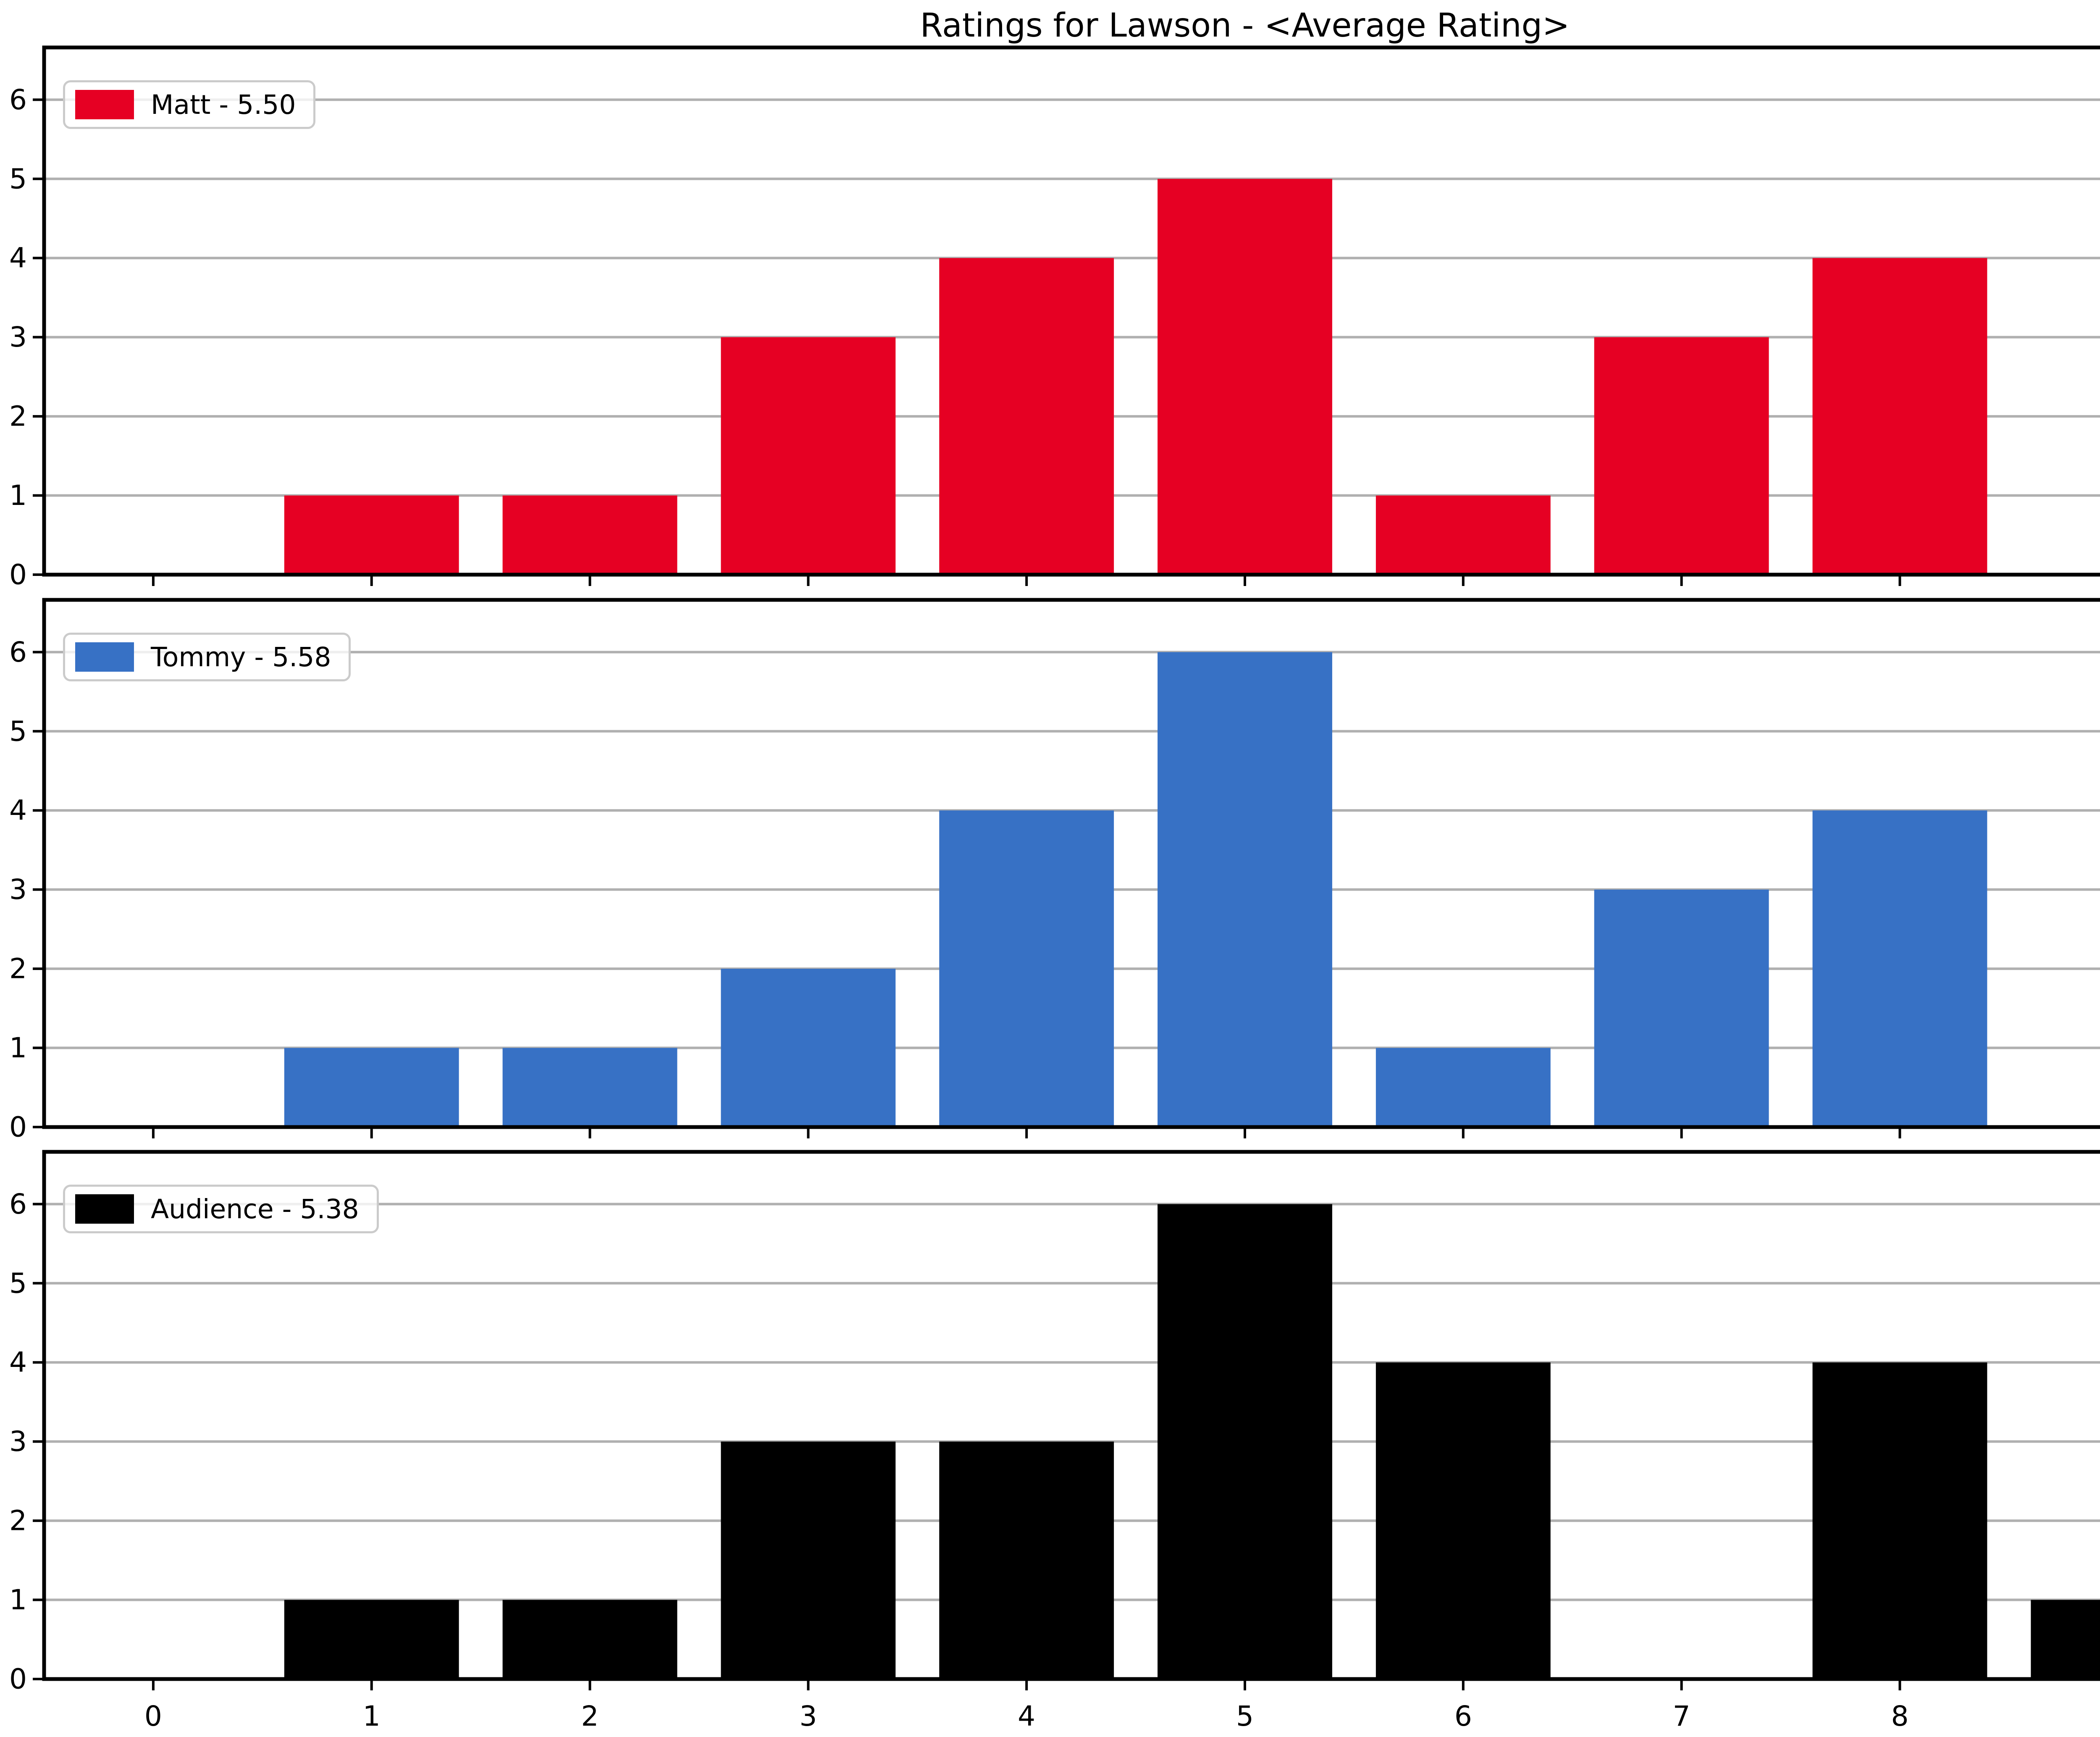 The width and height of the screenshot is (2100, 1737). I want to click on matt-ytick-label-5: 5, so click(18, 179).